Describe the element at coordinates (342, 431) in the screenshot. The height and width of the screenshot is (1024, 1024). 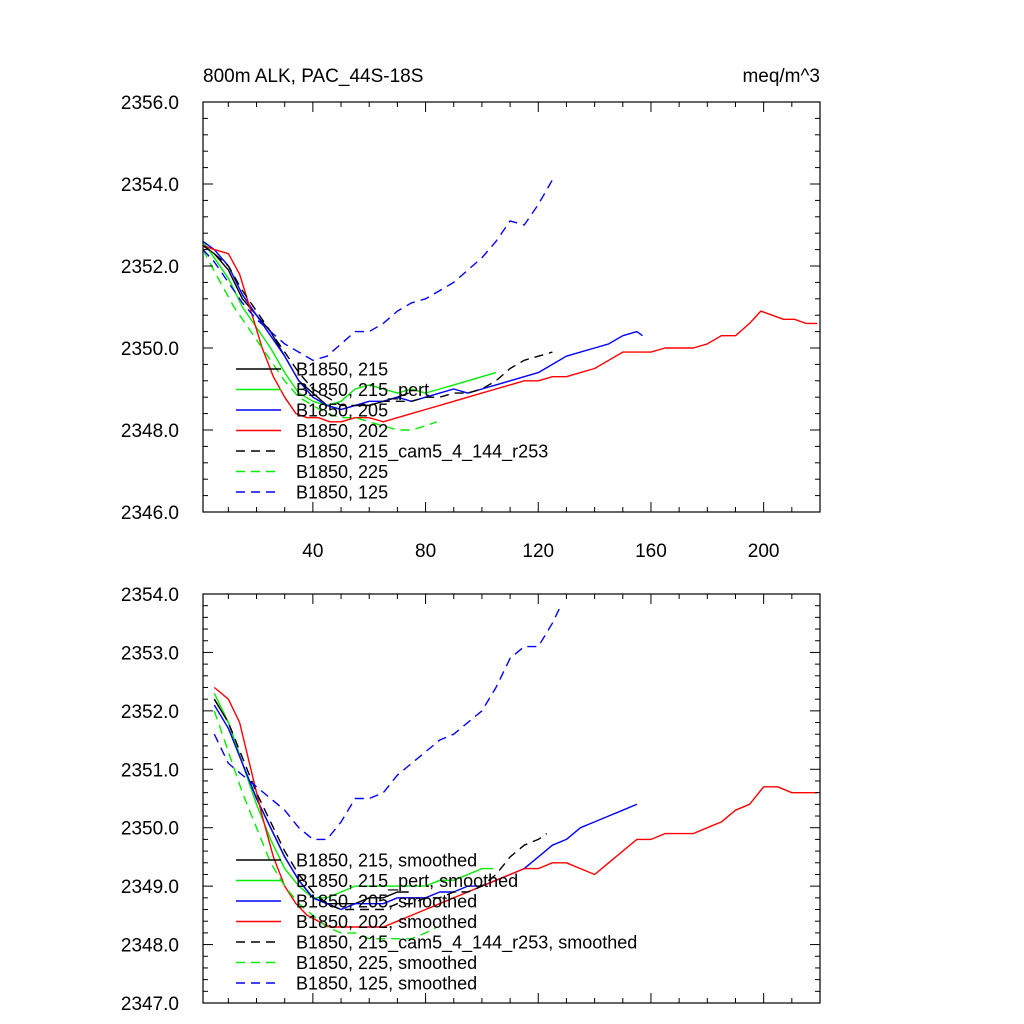
I see `legend-label: B1850, 202` at that location.